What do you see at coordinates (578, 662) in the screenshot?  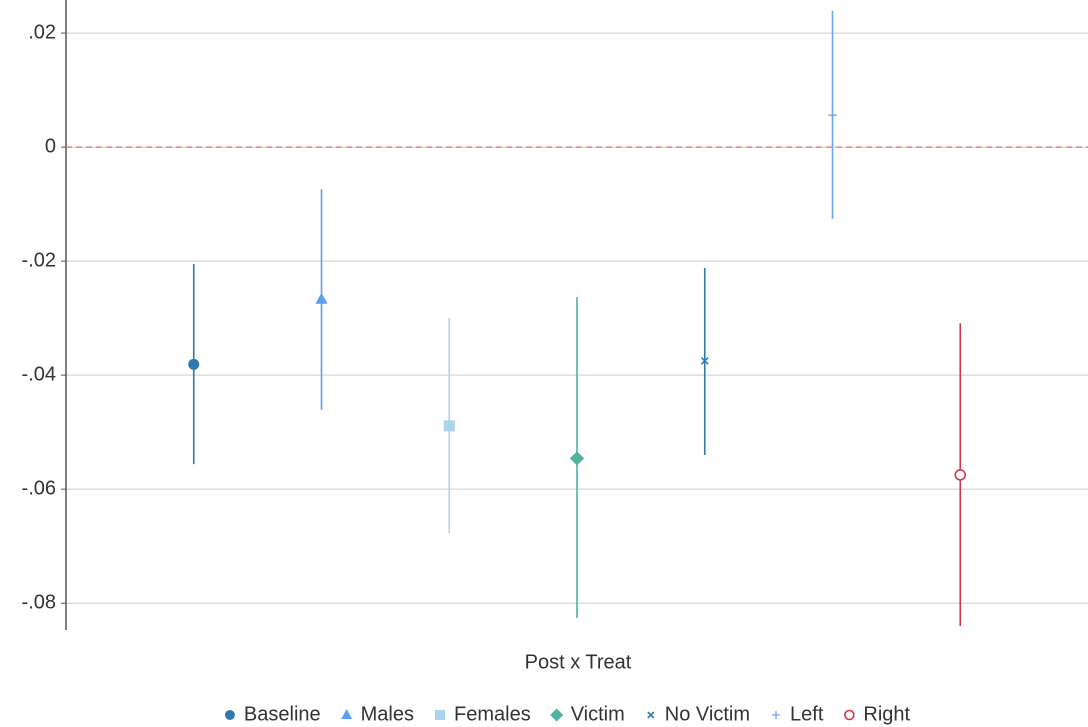 I see `x-axis-title: Post x Treat` at bounding box center [578, 662].